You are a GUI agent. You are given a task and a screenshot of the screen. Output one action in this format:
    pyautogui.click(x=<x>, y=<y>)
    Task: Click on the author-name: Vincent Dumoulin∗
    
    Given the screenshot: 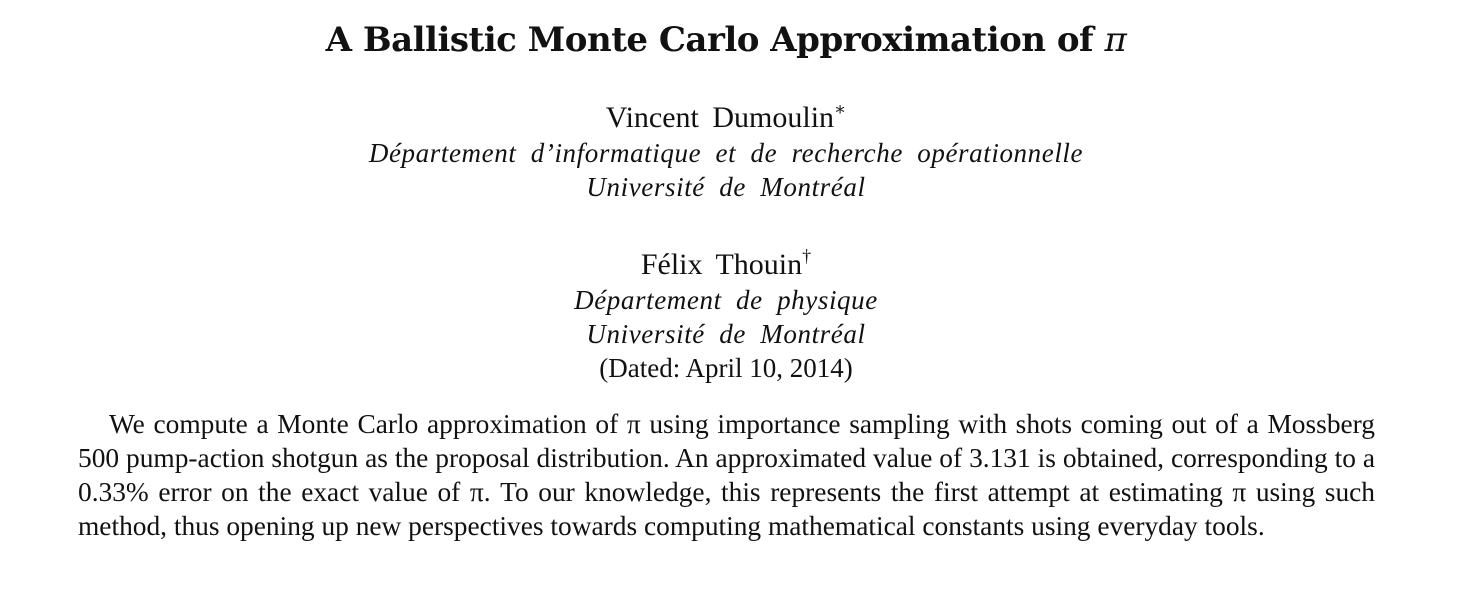 What is the action you would take?
    pyautogui.click(x=726, y=118)
    